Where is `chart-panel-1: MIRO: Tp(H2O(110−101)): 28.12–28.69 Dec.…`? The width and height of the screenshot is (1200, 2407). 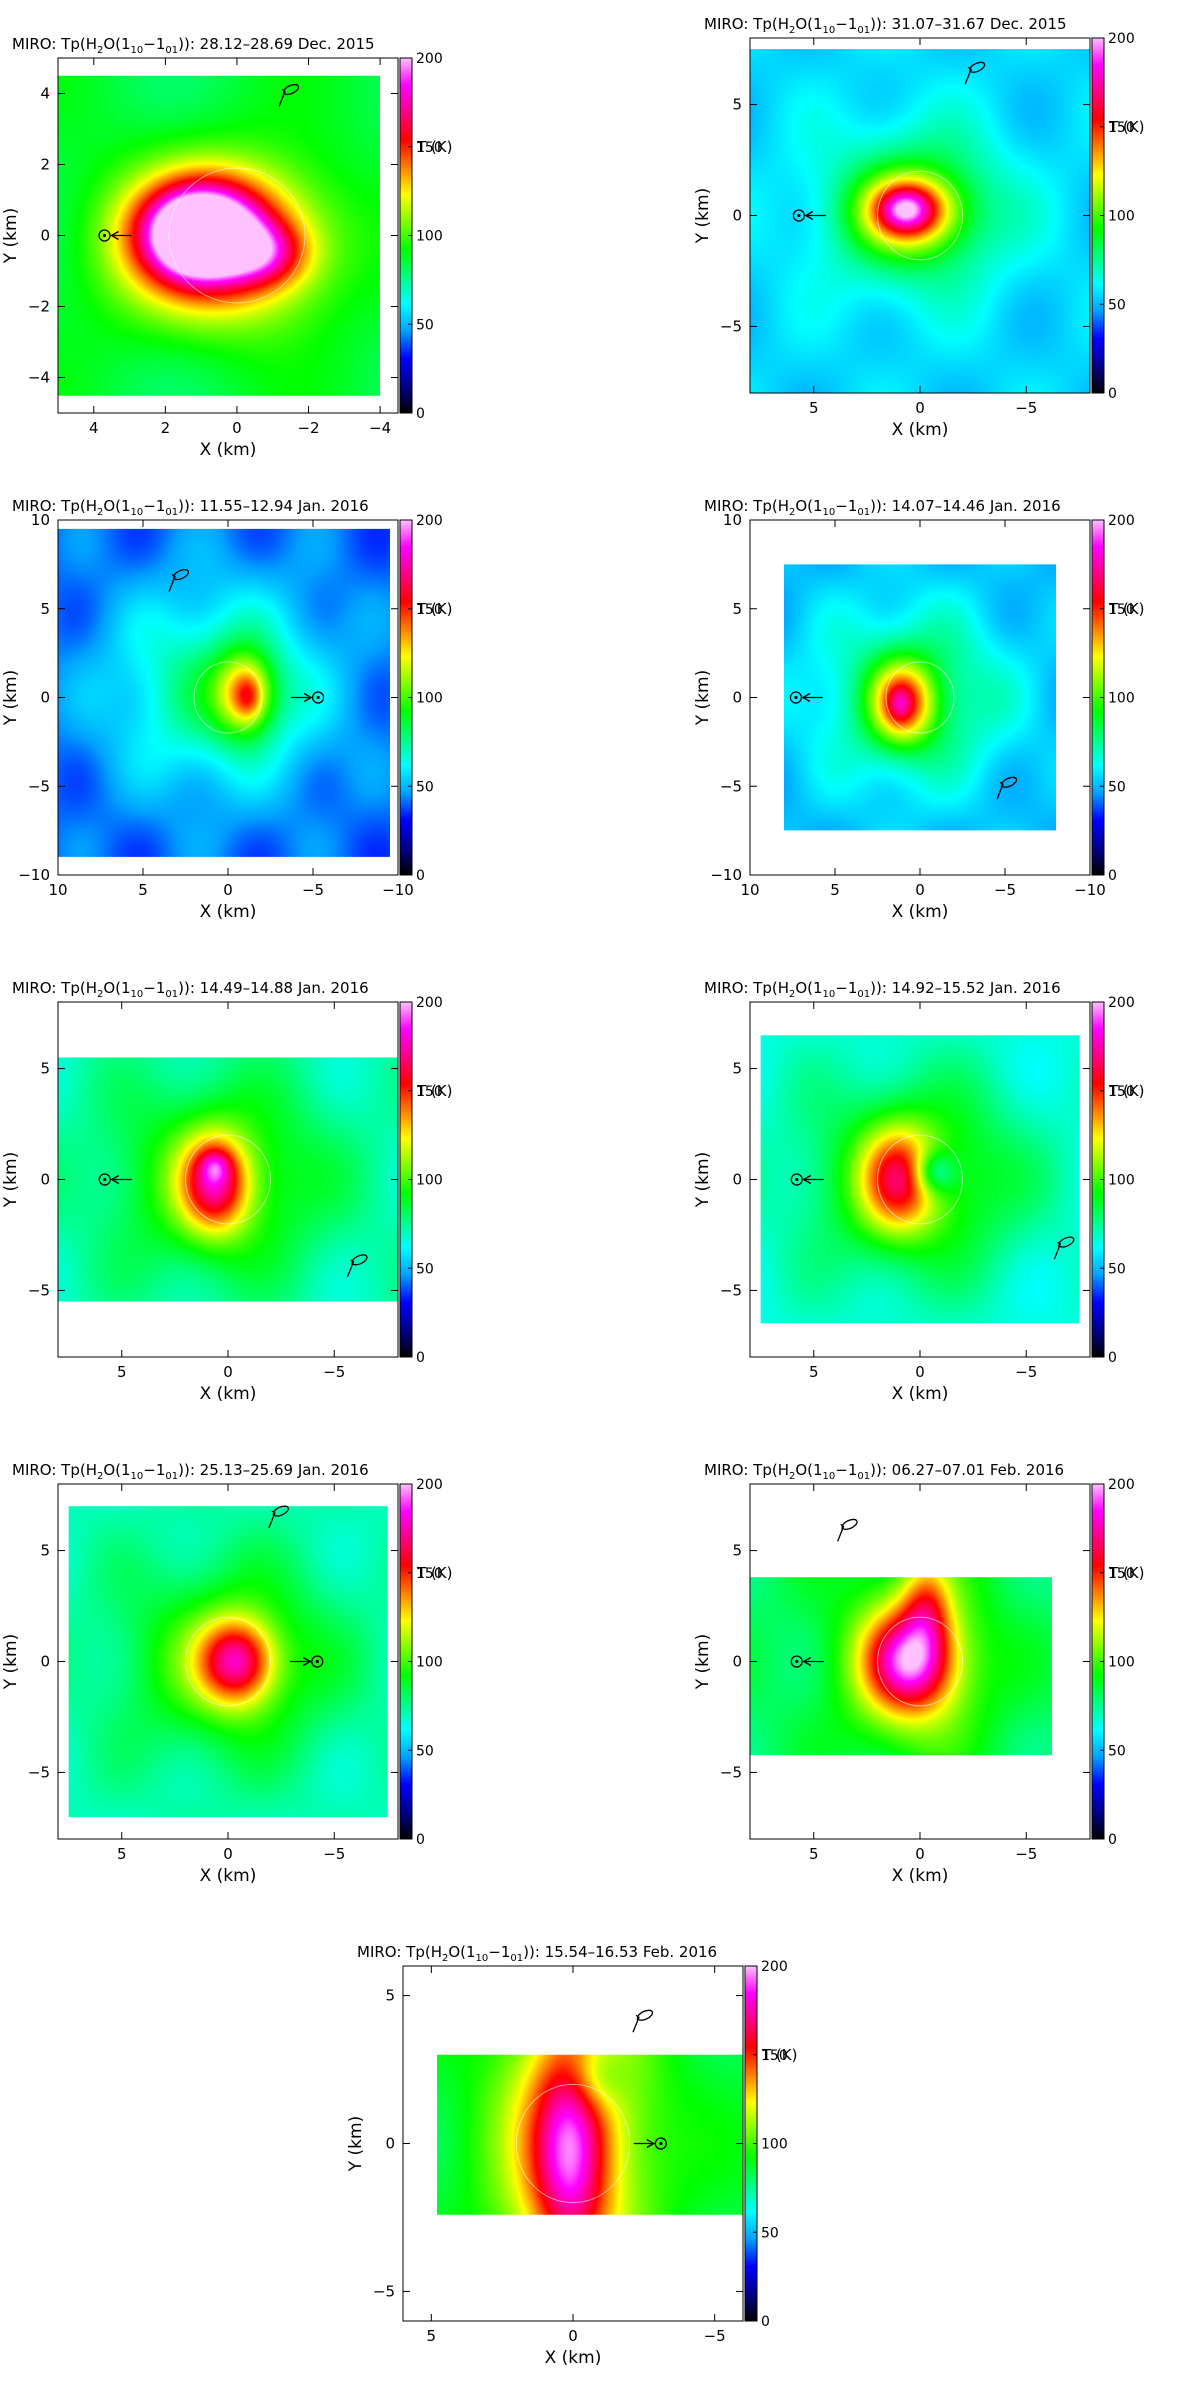
chart-panel-1: MIRO: Tp(H2O(110−101)): 28.12–28.69 Dec.… is located at coordinates (226, 247).